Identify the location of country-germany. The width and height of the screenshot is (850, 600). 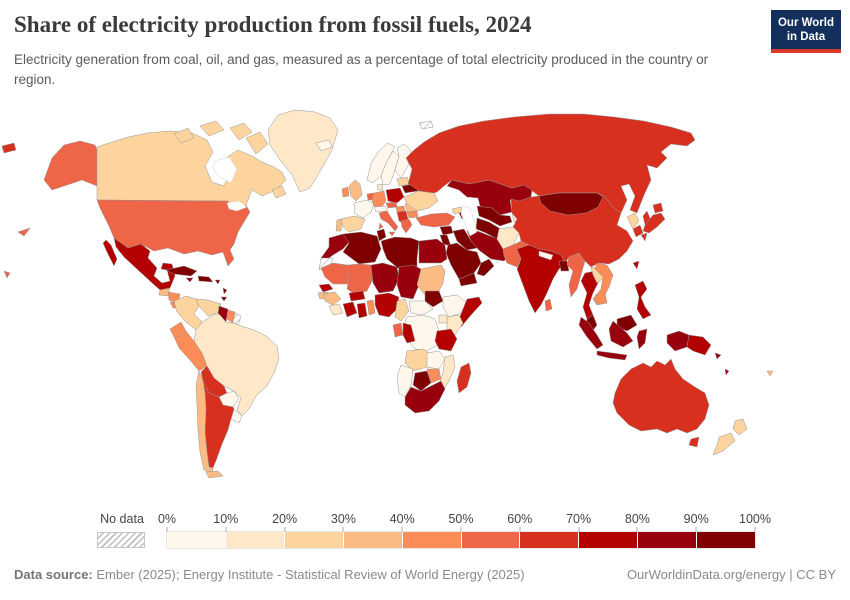
(379, 199).